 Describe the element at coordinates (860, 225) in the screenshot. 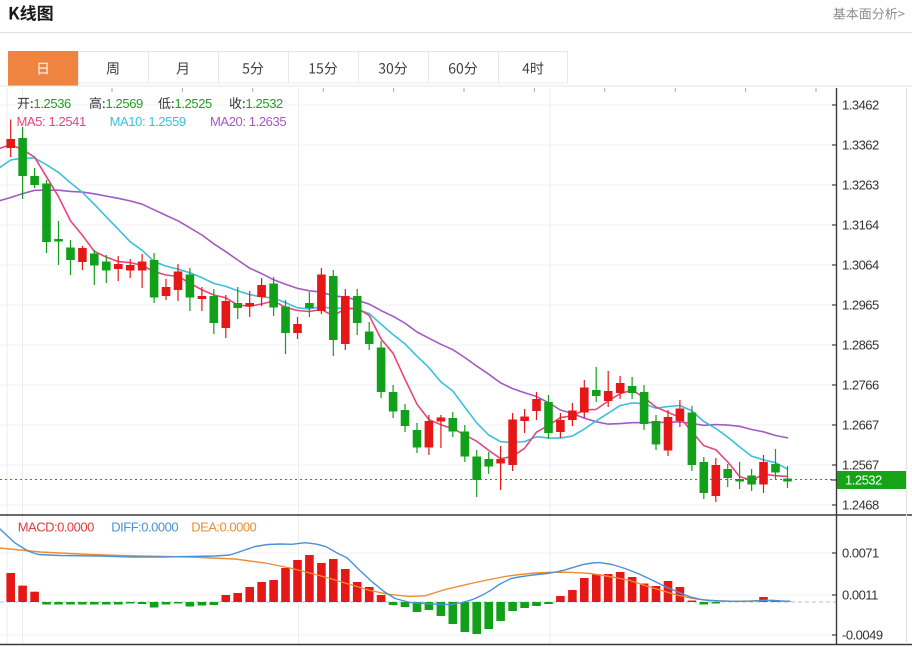

I see `svg-text: 1.3164` at that location.